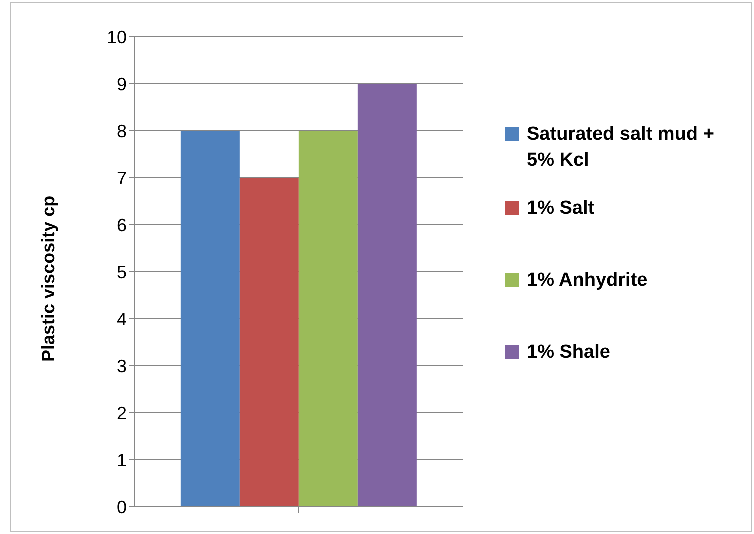 The width and height of the screenshot is (754, 534). What do you see at coordinates (121, 178) in the screenshot?
I see `y-tick-label: 7` at bounding box center [121, 178].